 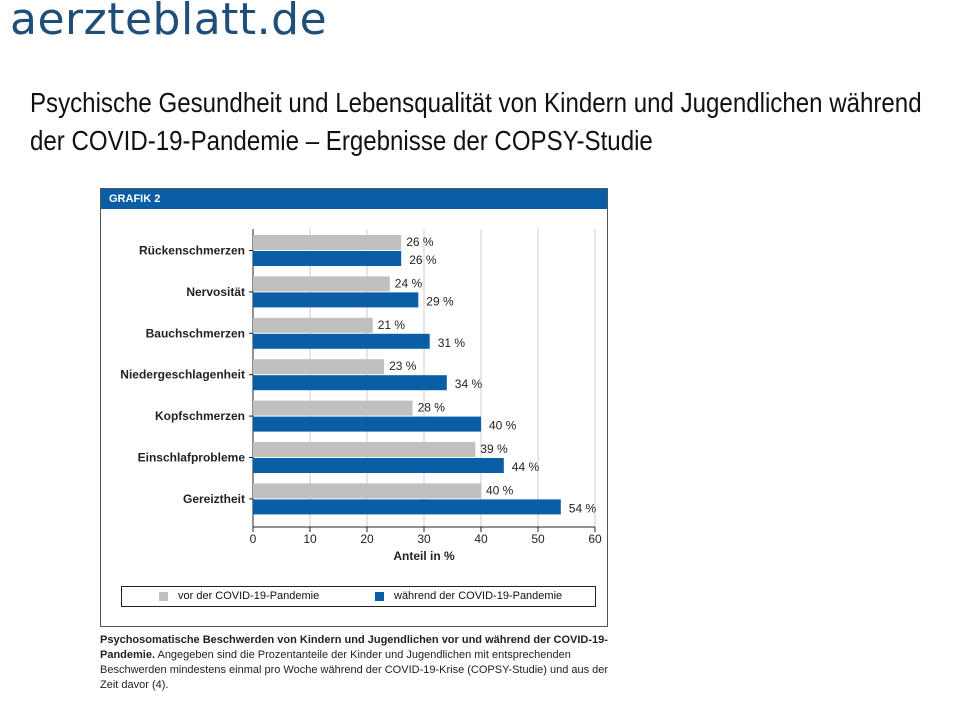 I want to click on data-label-before: 23 %, so click(x=403, y=366).